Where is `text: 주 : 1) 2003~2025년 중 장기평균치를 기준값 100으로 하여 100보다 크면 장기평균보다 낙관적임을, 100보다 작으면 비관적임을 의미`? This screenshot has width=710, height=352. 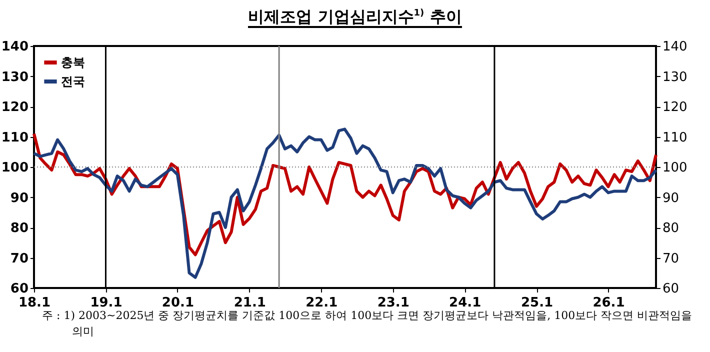
text: 주 : 1) 2003~2025년 중 장기평균치를 기준값 100으로 하여 100보다 크면 장기평균보다 낙관적임을, 100보다 작으면 비관적임을 의미 is located at coordinates (367, 324).